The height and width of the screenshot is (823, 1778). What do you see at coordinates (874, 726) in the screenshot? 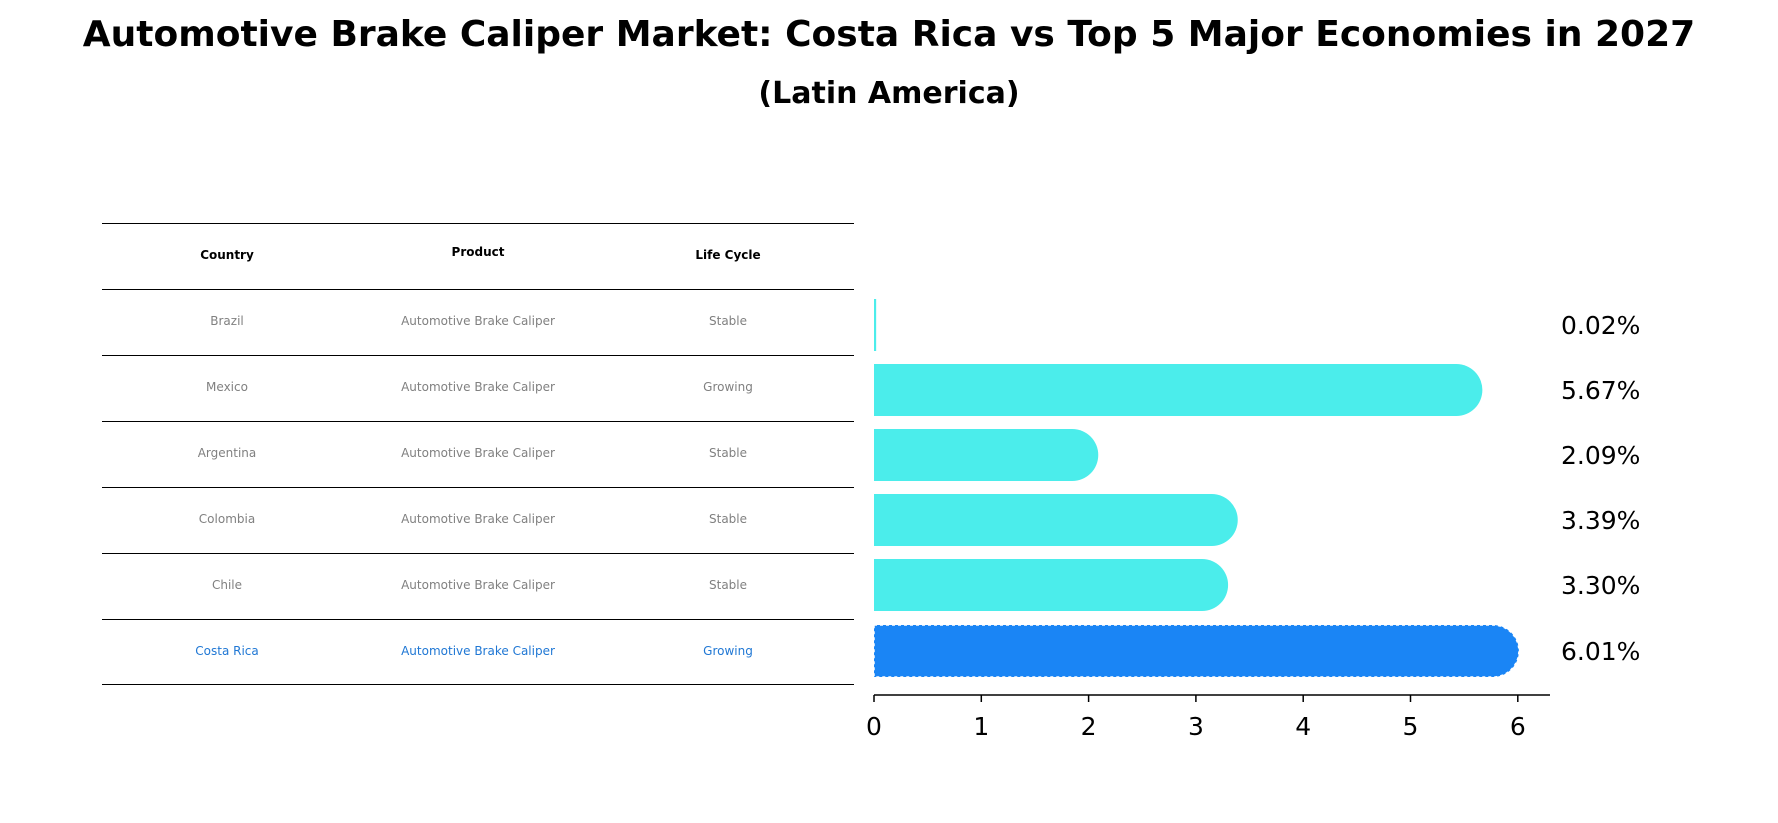
I see `x-tick-label: 0` at bounding box center [874, 726].